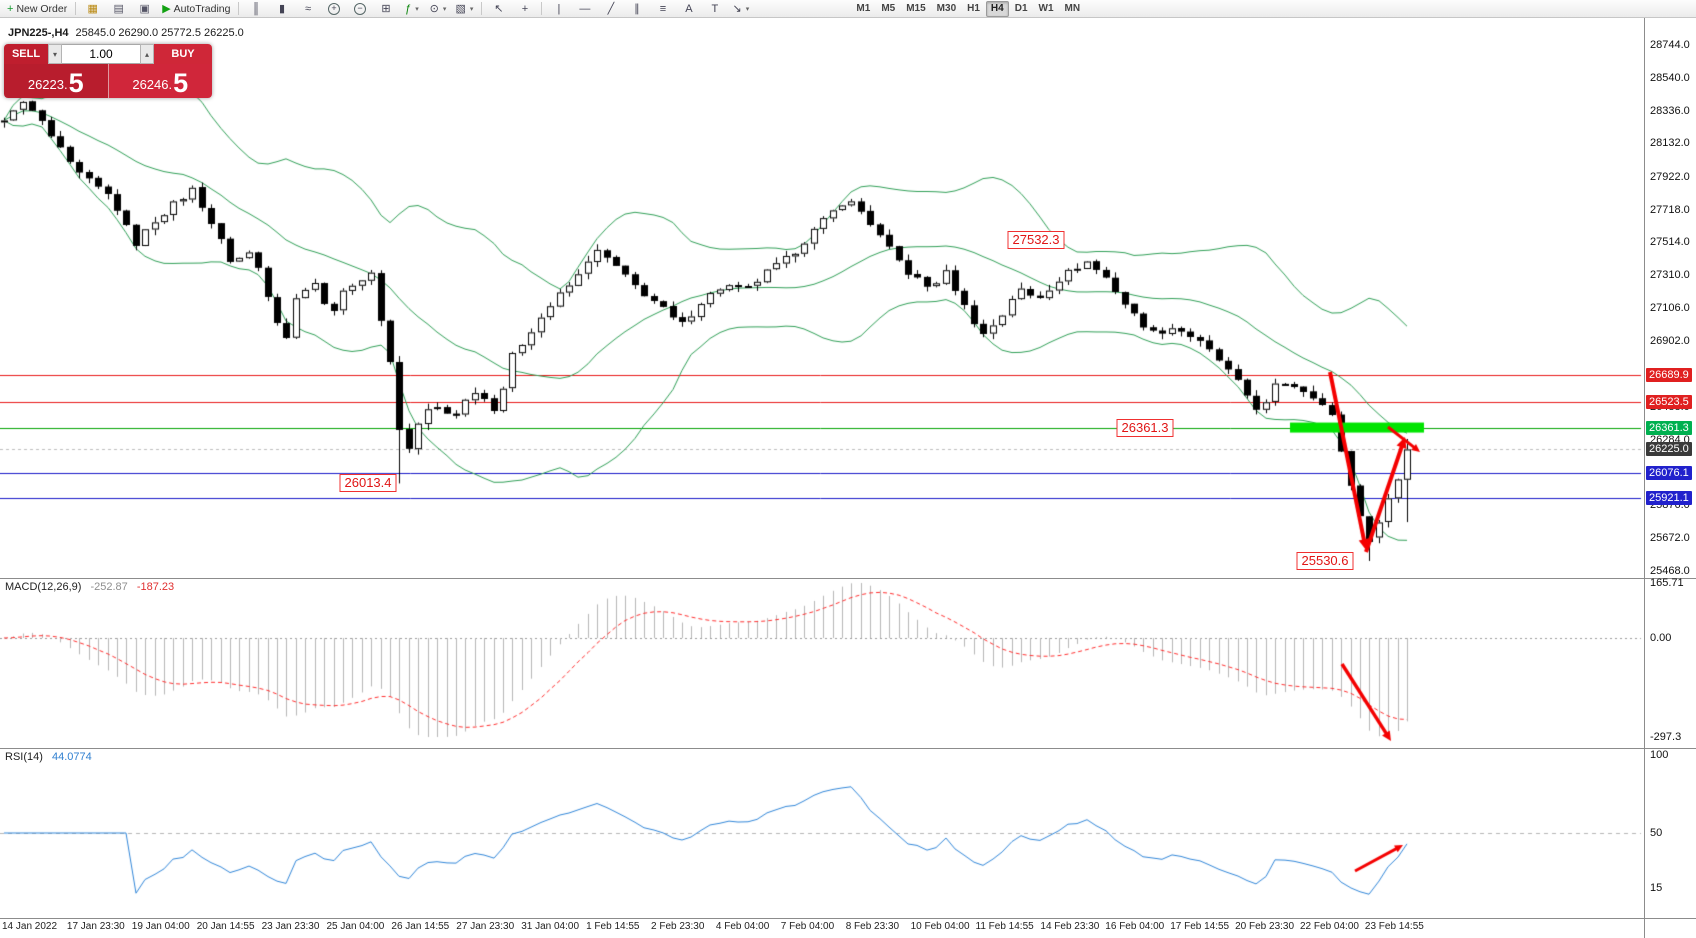  Describe the element at coordinates (610, 8) in the screenshot. I see `trendline-button: ╱` at that location.